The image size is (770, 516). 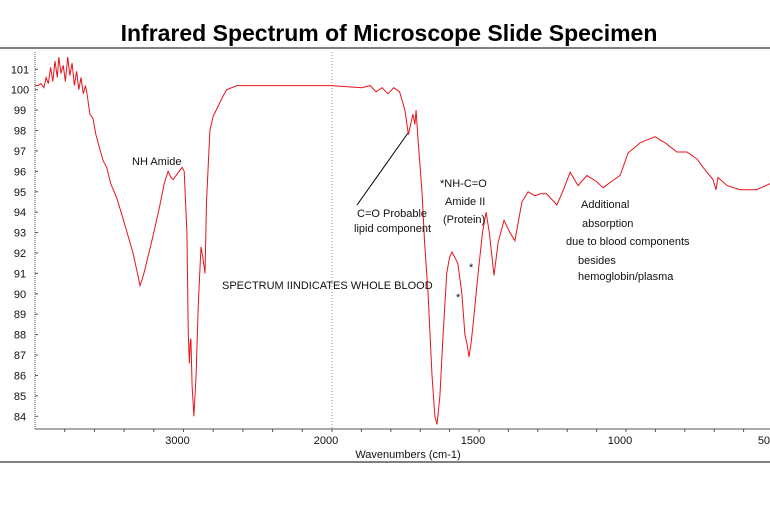 What do you see at coordinates (20, 234) in the screenshot?
I see `y-tick-label: 93` at bounding box center [20, 234].